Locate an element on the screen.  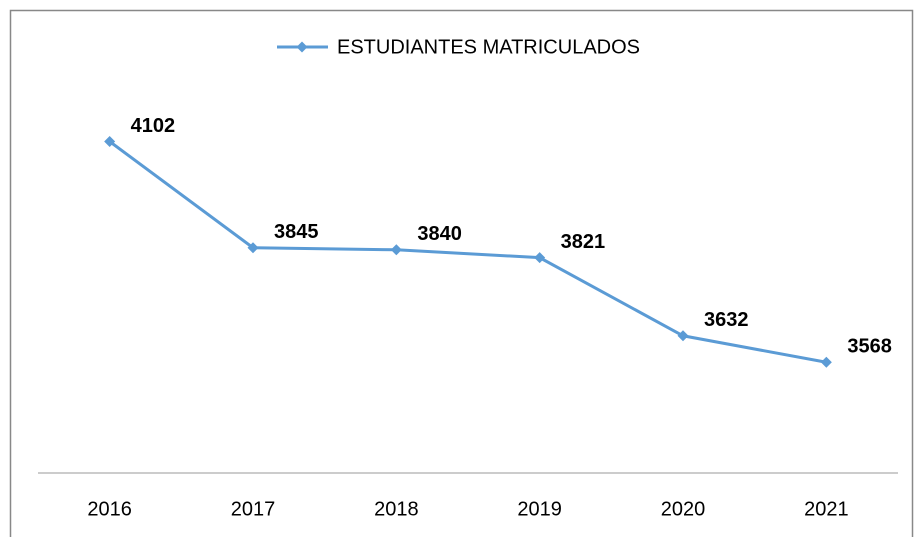
data-label: 4102 is located at coordinates (153, 126).